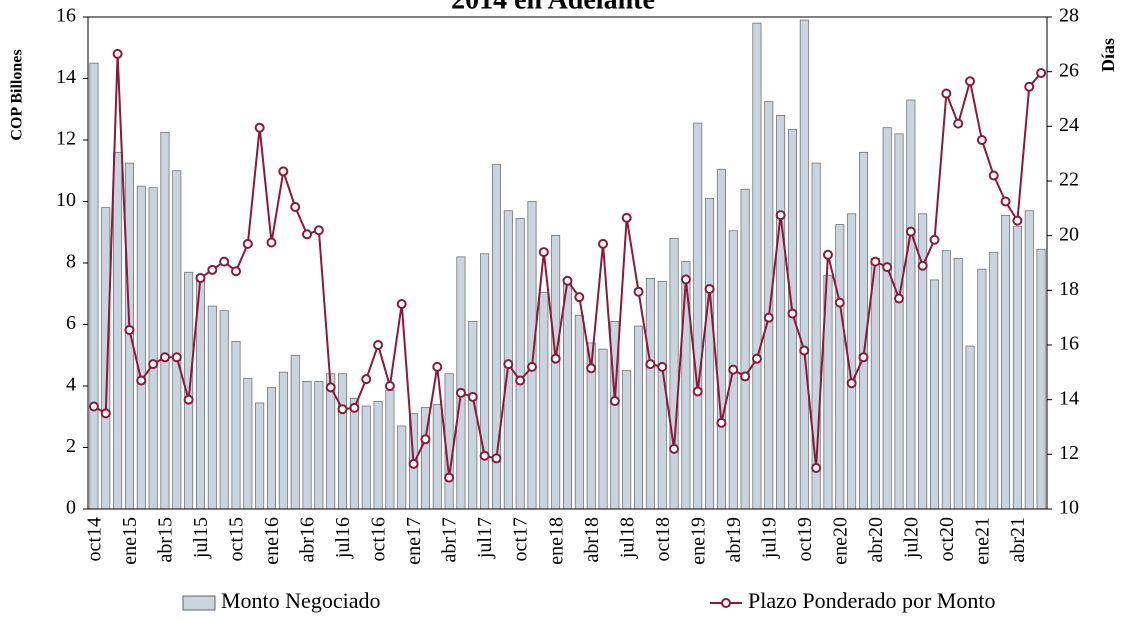 The height and width of the screenshot is (618, 1125). Describe the element at coordinates (553, 7) in the screenshot. I see `chart-title: 2014 en Adelante` at that location.